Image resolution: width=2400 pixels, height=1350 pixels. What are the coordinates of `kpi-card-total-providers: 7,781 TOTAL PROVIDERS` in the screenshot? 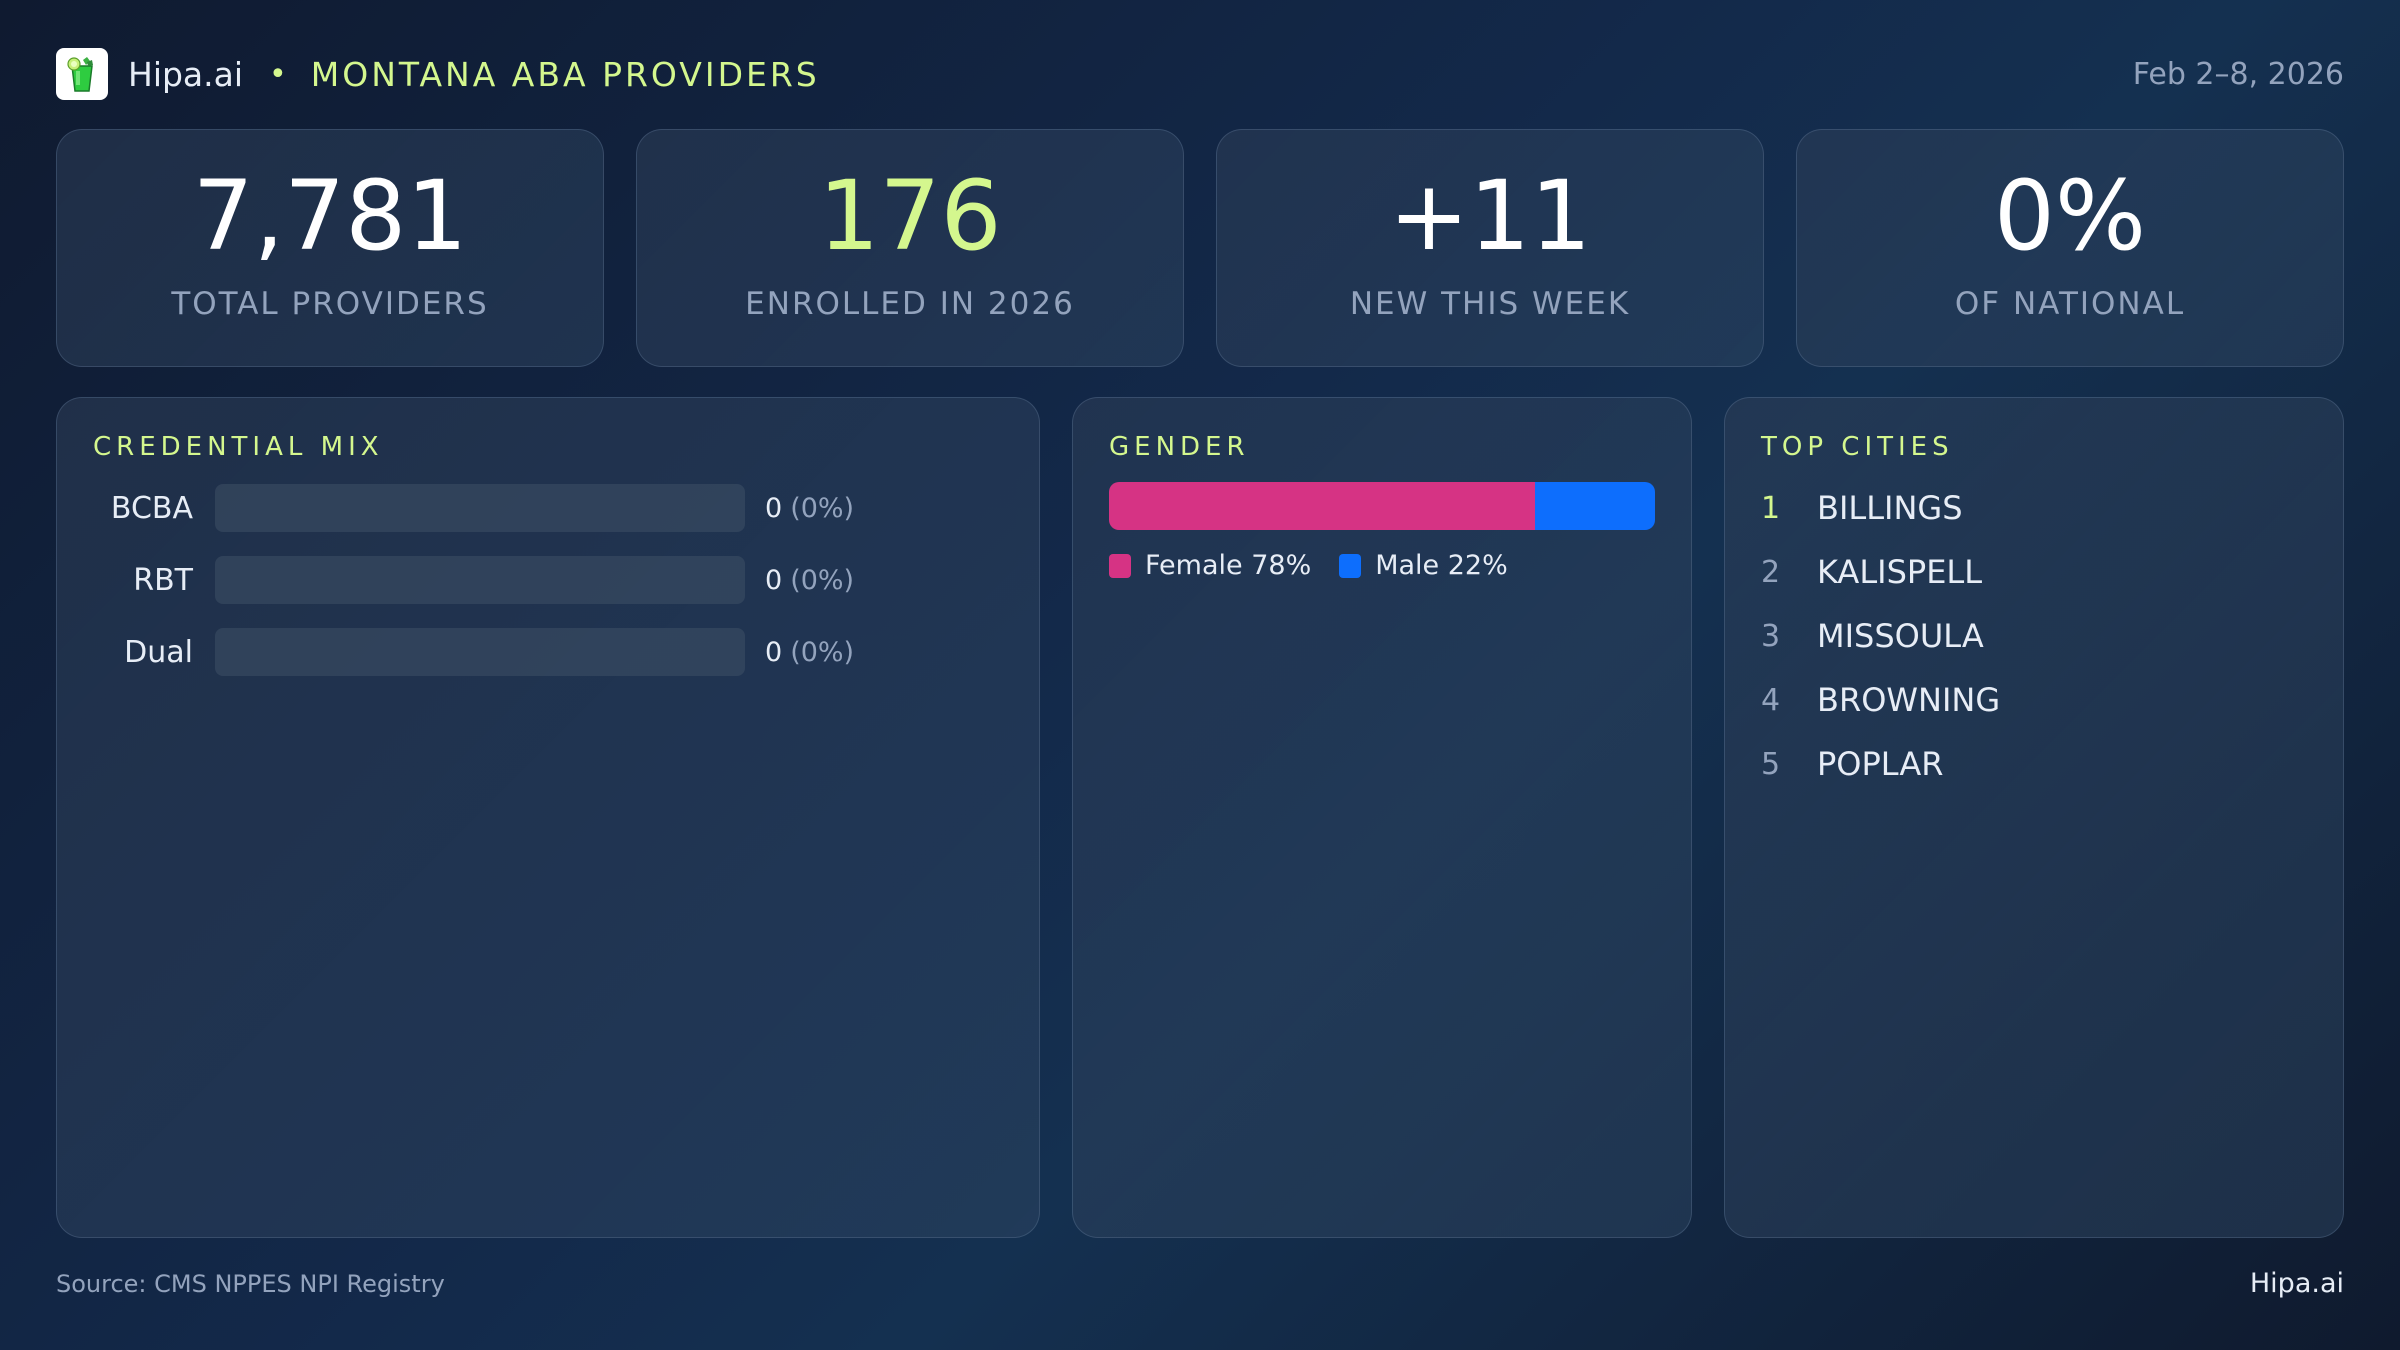 It's located at (330, 248).